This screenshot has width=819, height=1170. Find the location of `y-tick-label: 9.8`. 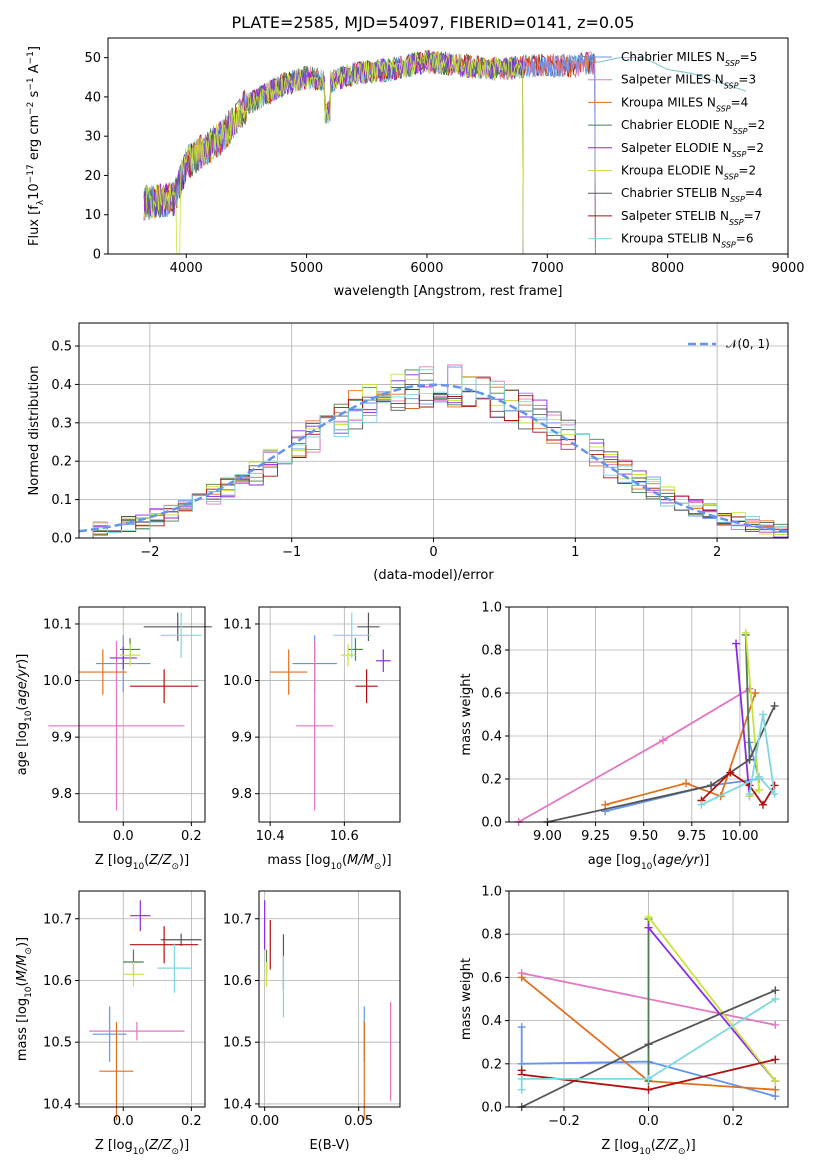

y-tick-label: 9.8 is located at coordinates (61, 794).